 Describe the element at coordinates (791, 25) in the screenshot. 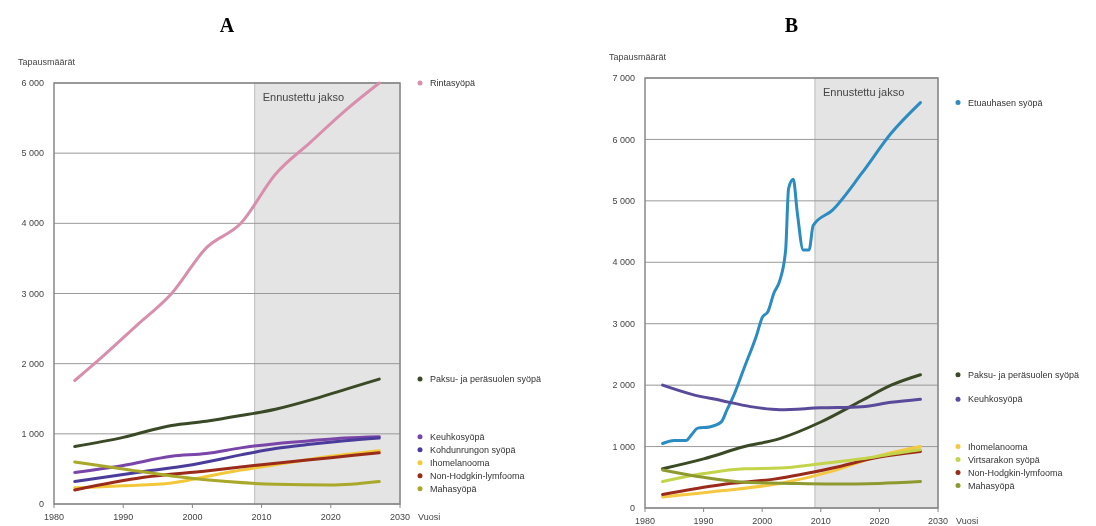

I see `chart-title: B` at that location.